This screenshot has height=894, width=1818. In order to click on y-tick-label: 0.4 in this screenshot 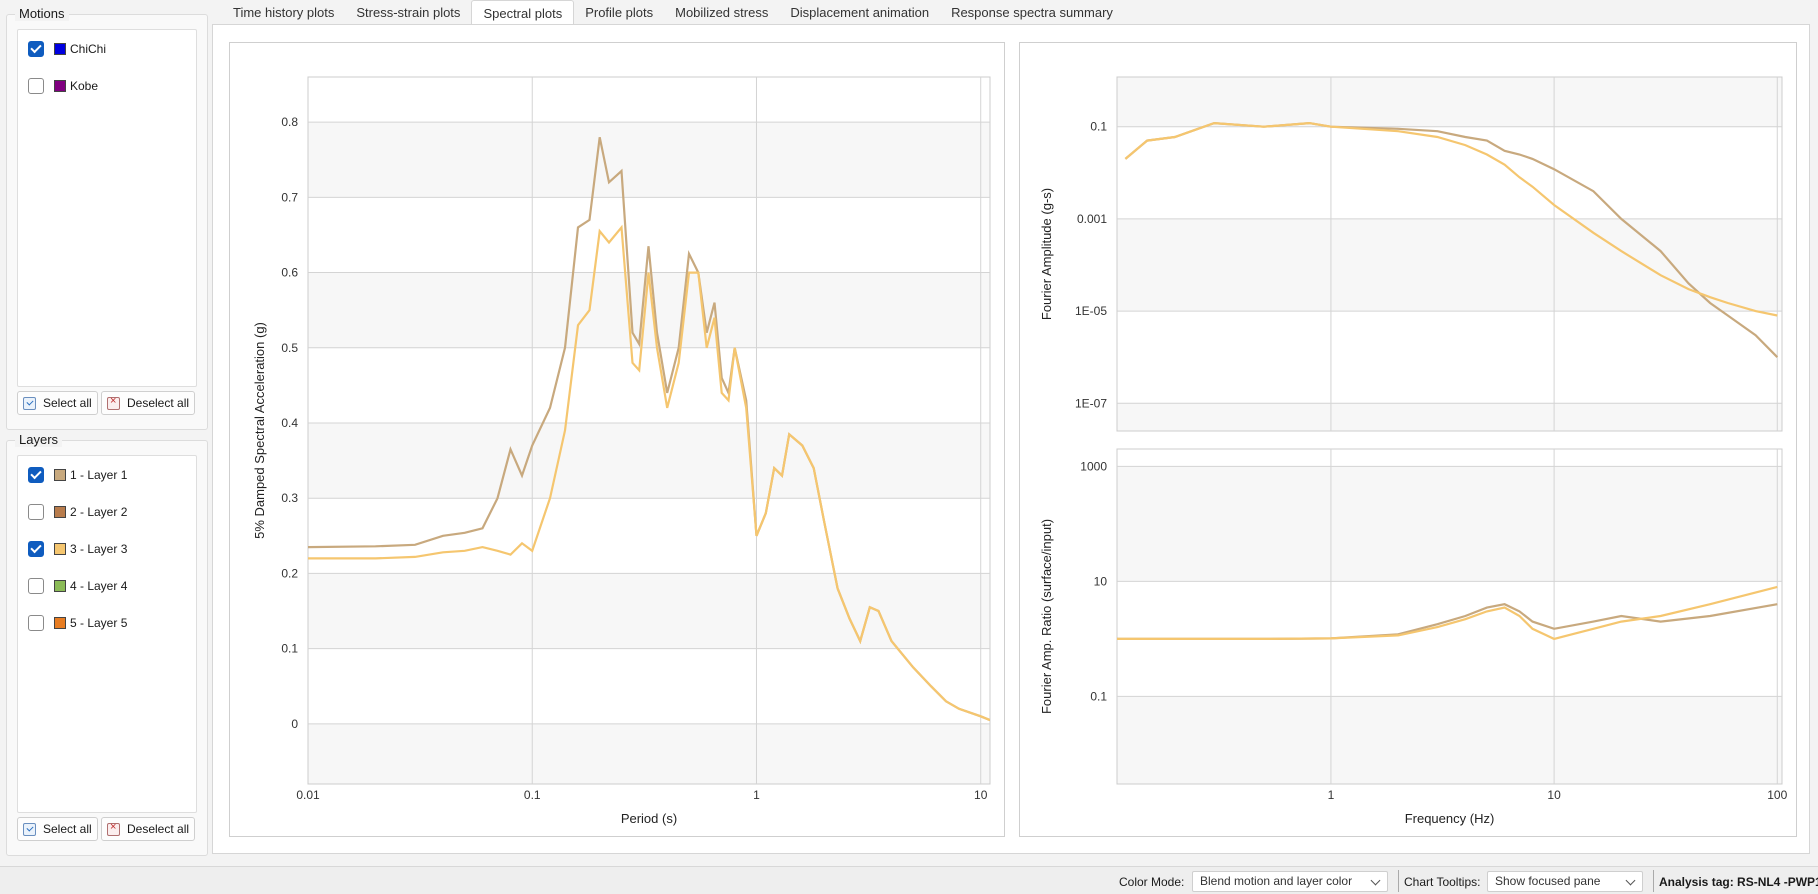, I will do `click(289, 423)`.